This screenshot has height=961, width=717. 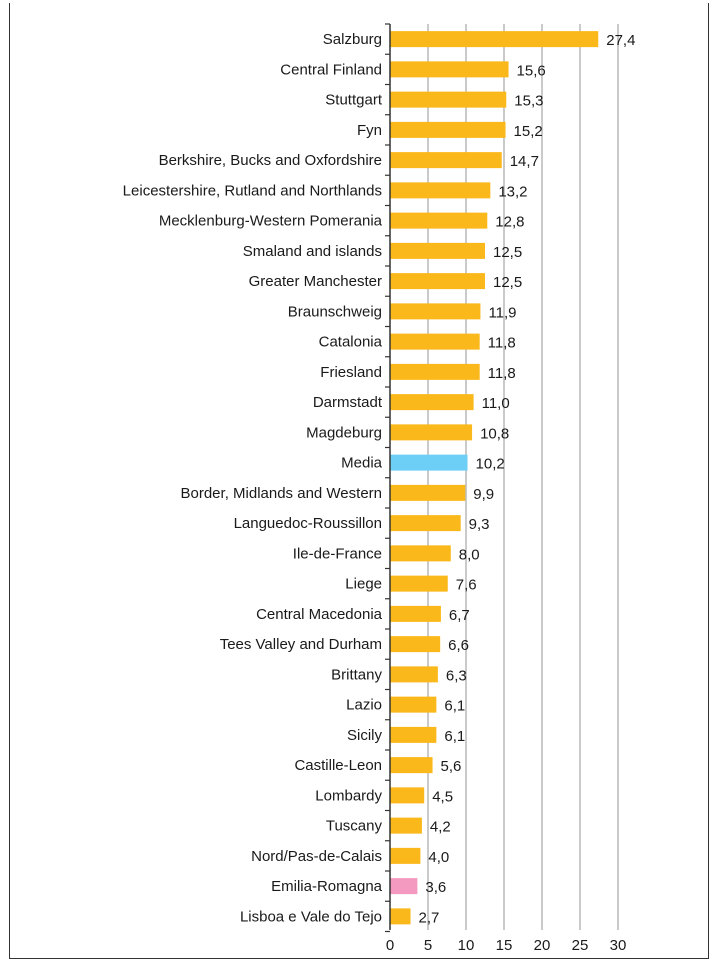 What do you see at coordinates (327, 886) in the screenshot?
I see `category-label: Emilia-Romagna` at bounding box center [327, 886].